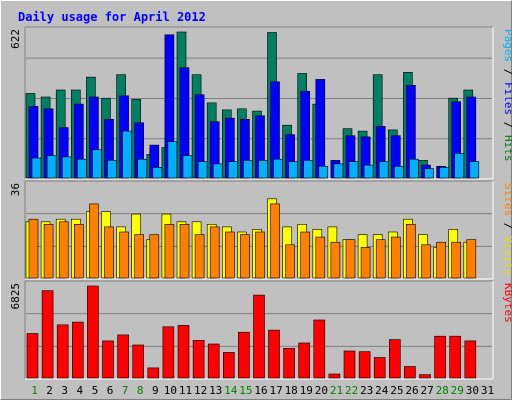 The image size is (512, 401). I want to click on chart-title: Daily usage for April 2012, so click(112, 17).